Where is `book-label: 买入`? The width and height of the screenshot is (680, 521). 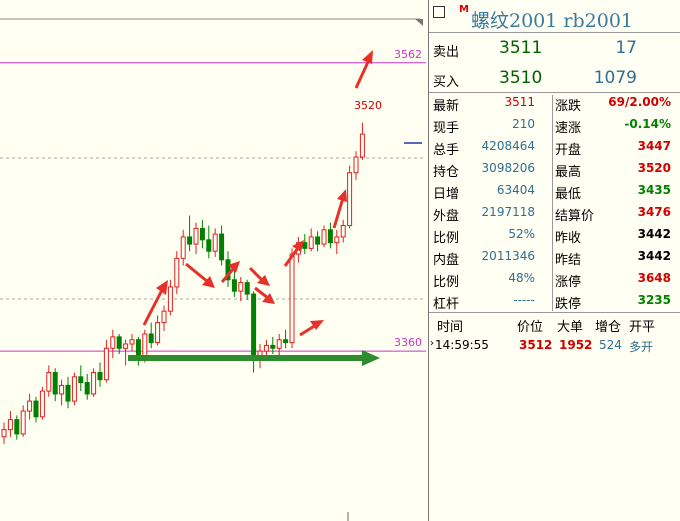
book-label: 买入 is located at coordinates (446, 82).